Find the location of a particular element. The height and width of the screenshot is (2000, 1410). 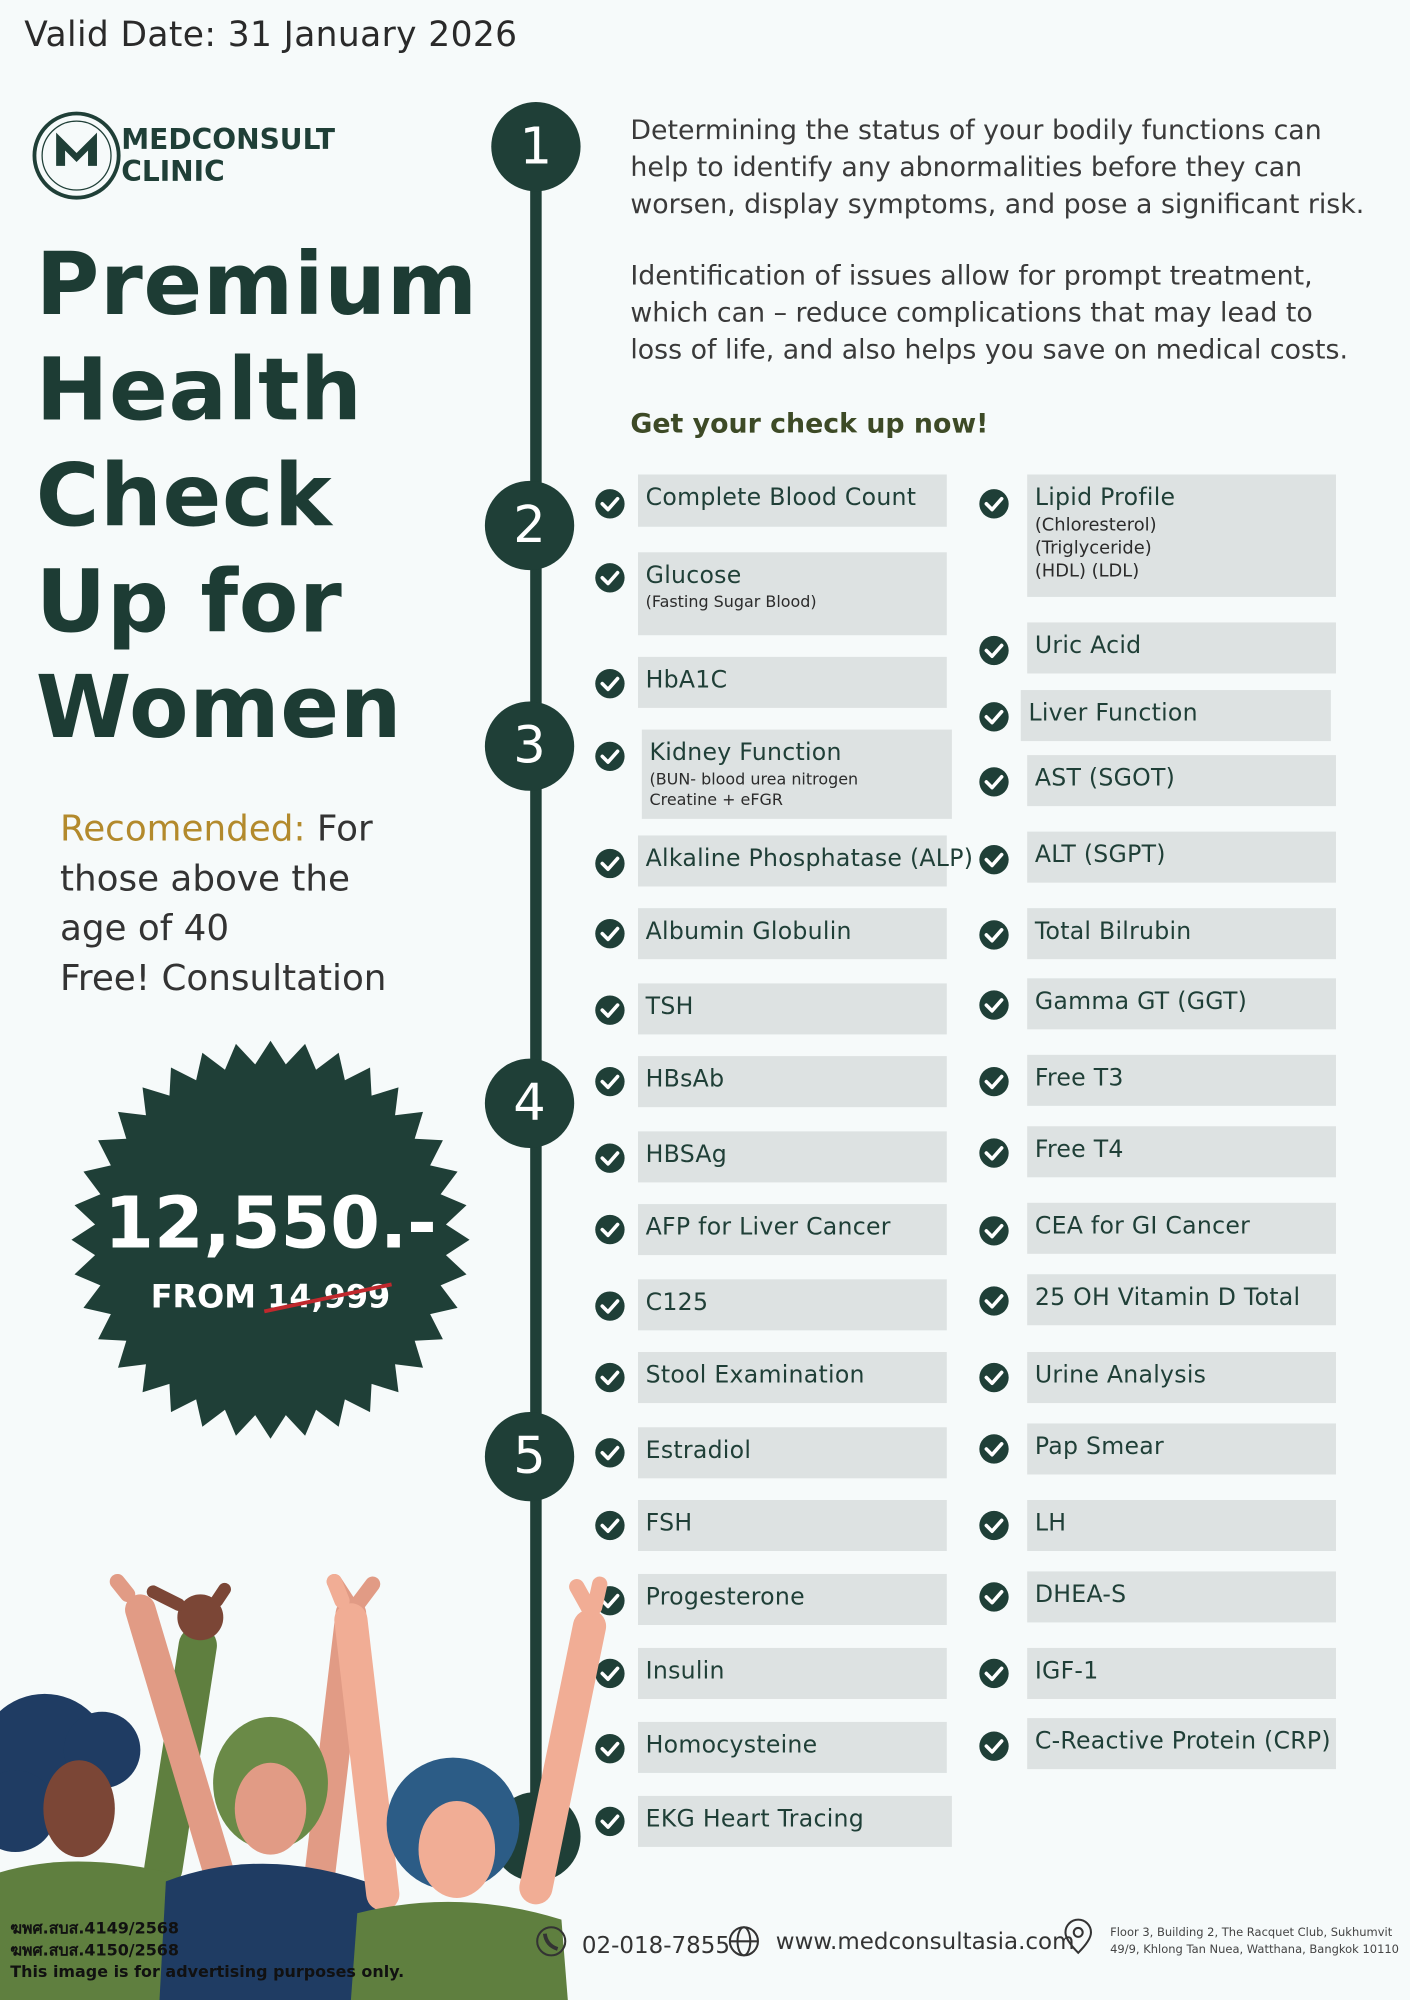

test-name: Homocysteine is located at coordinates (731, 1745).